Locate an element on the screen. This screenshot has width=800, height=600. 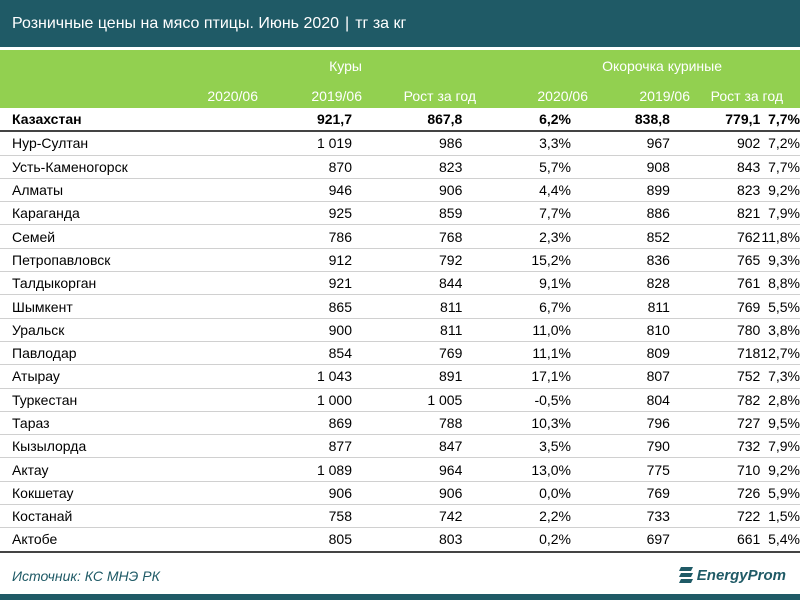
cell-value: 1 000 is located at coordinates (301, 400).